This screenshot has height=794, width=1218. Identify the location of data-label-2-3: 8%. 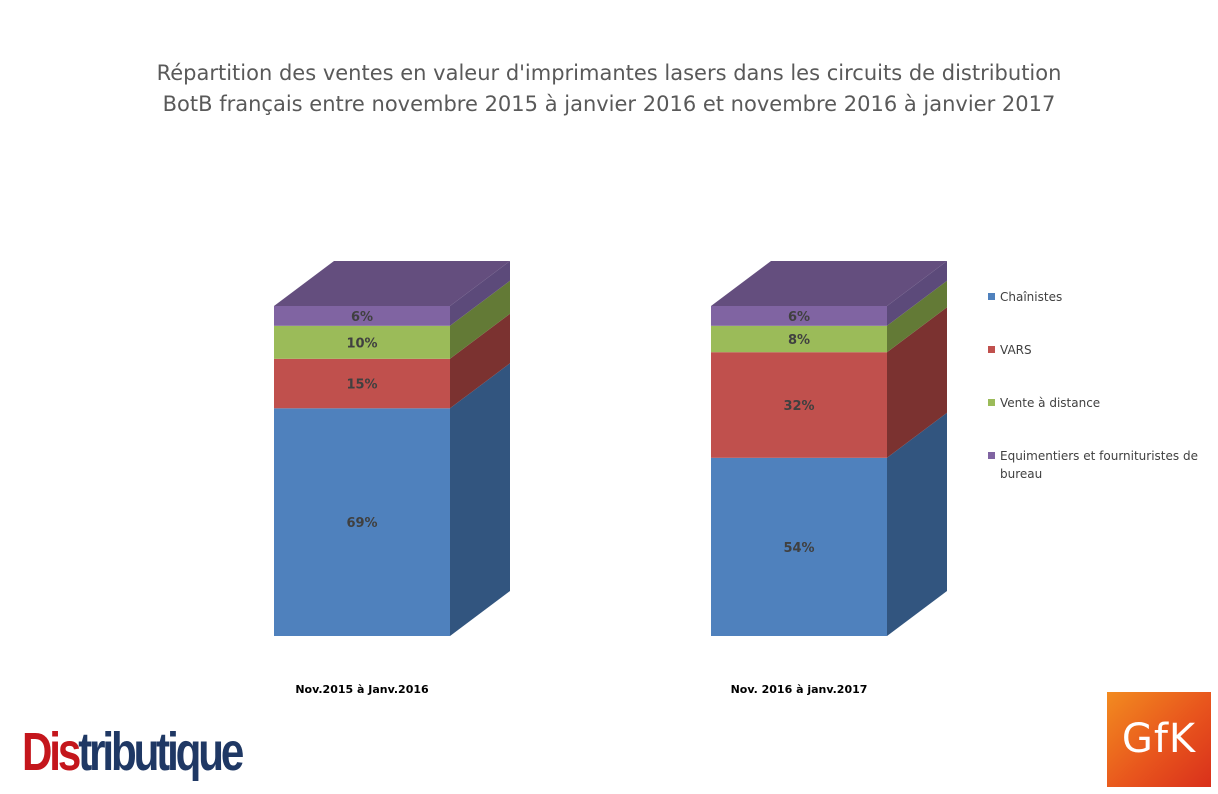
(799, 340).